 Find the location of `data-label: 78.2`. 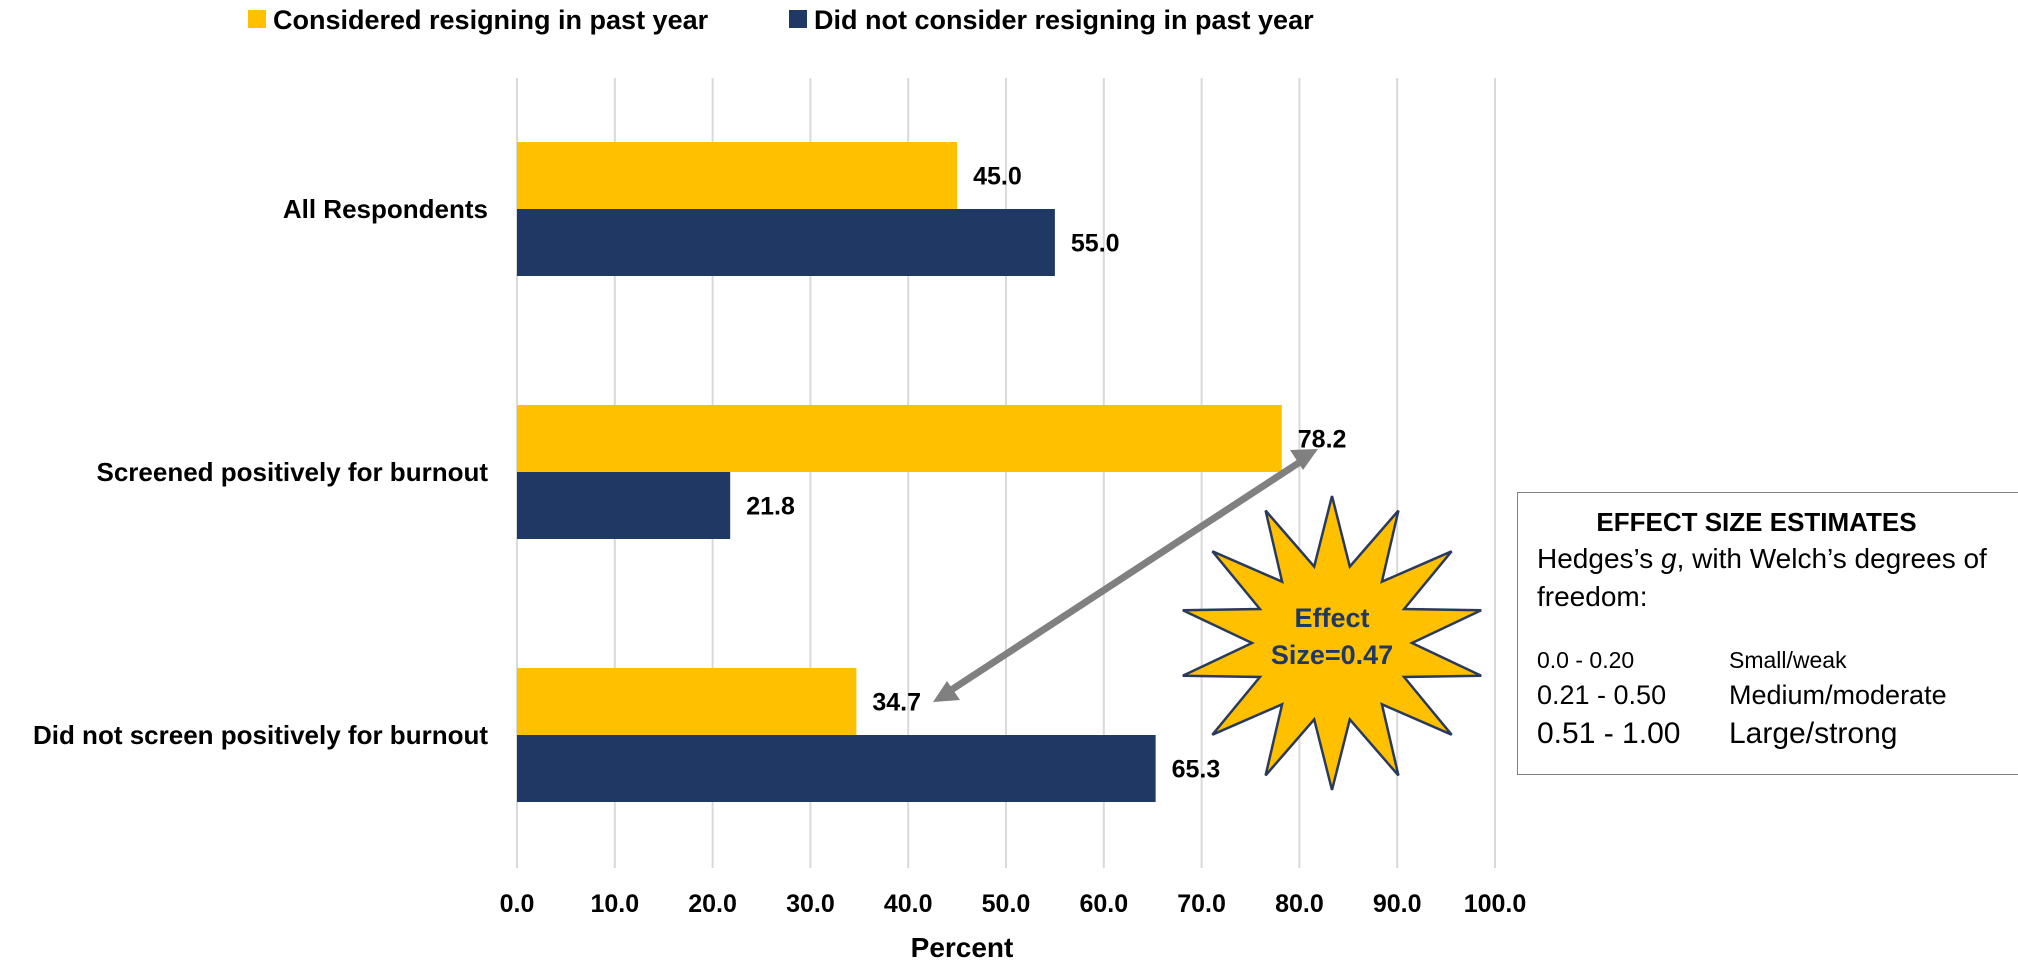

data-label: 78.2 is located at coordinates (1322, 440).